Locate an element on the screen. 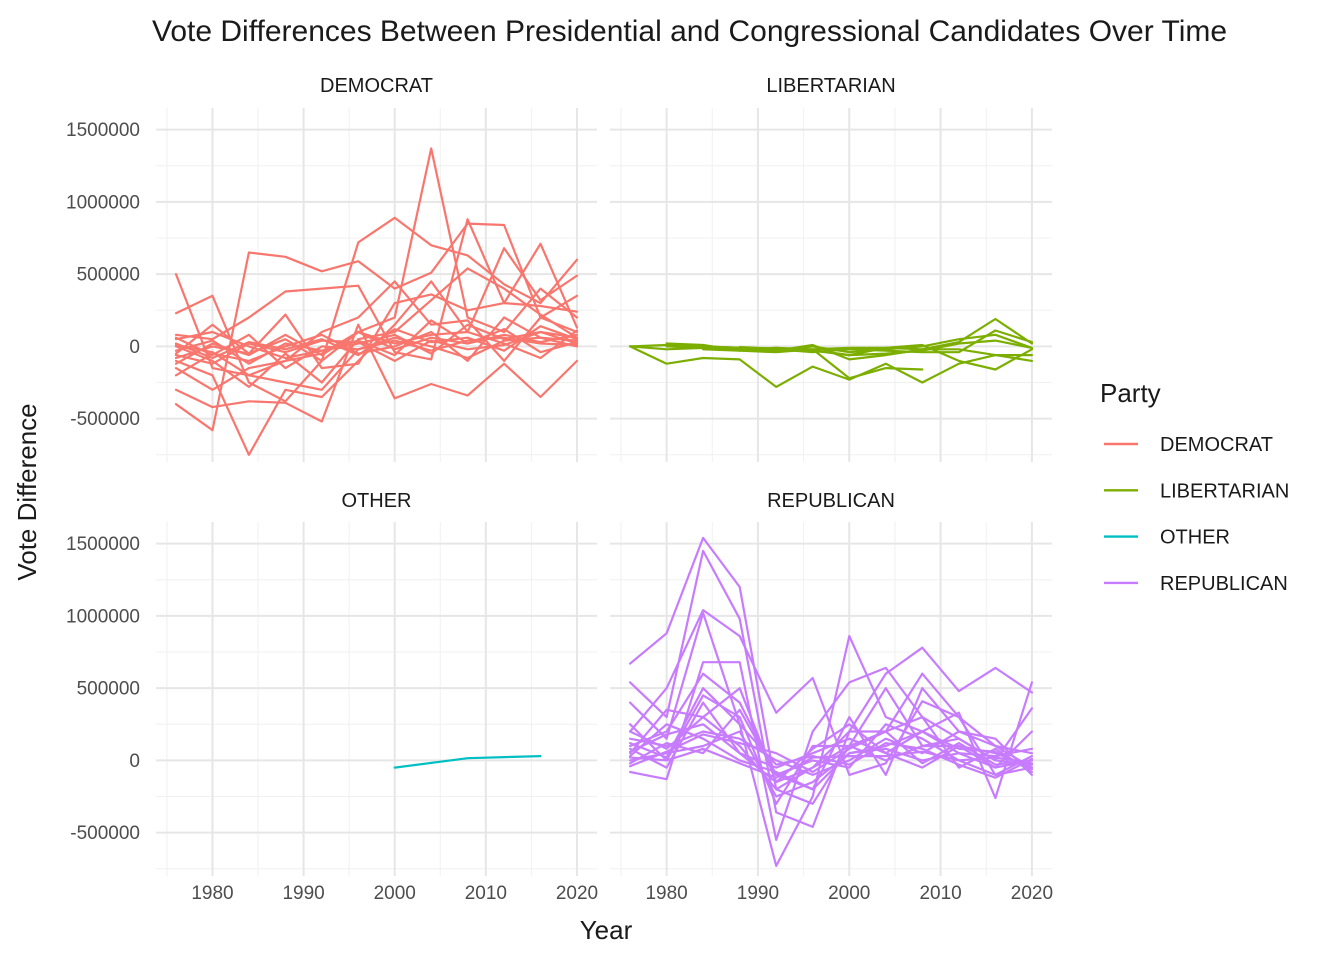 This screenshot has height=960, width=1344. legend-item: DEMOCRAT is located at coordinates (1188, 445).